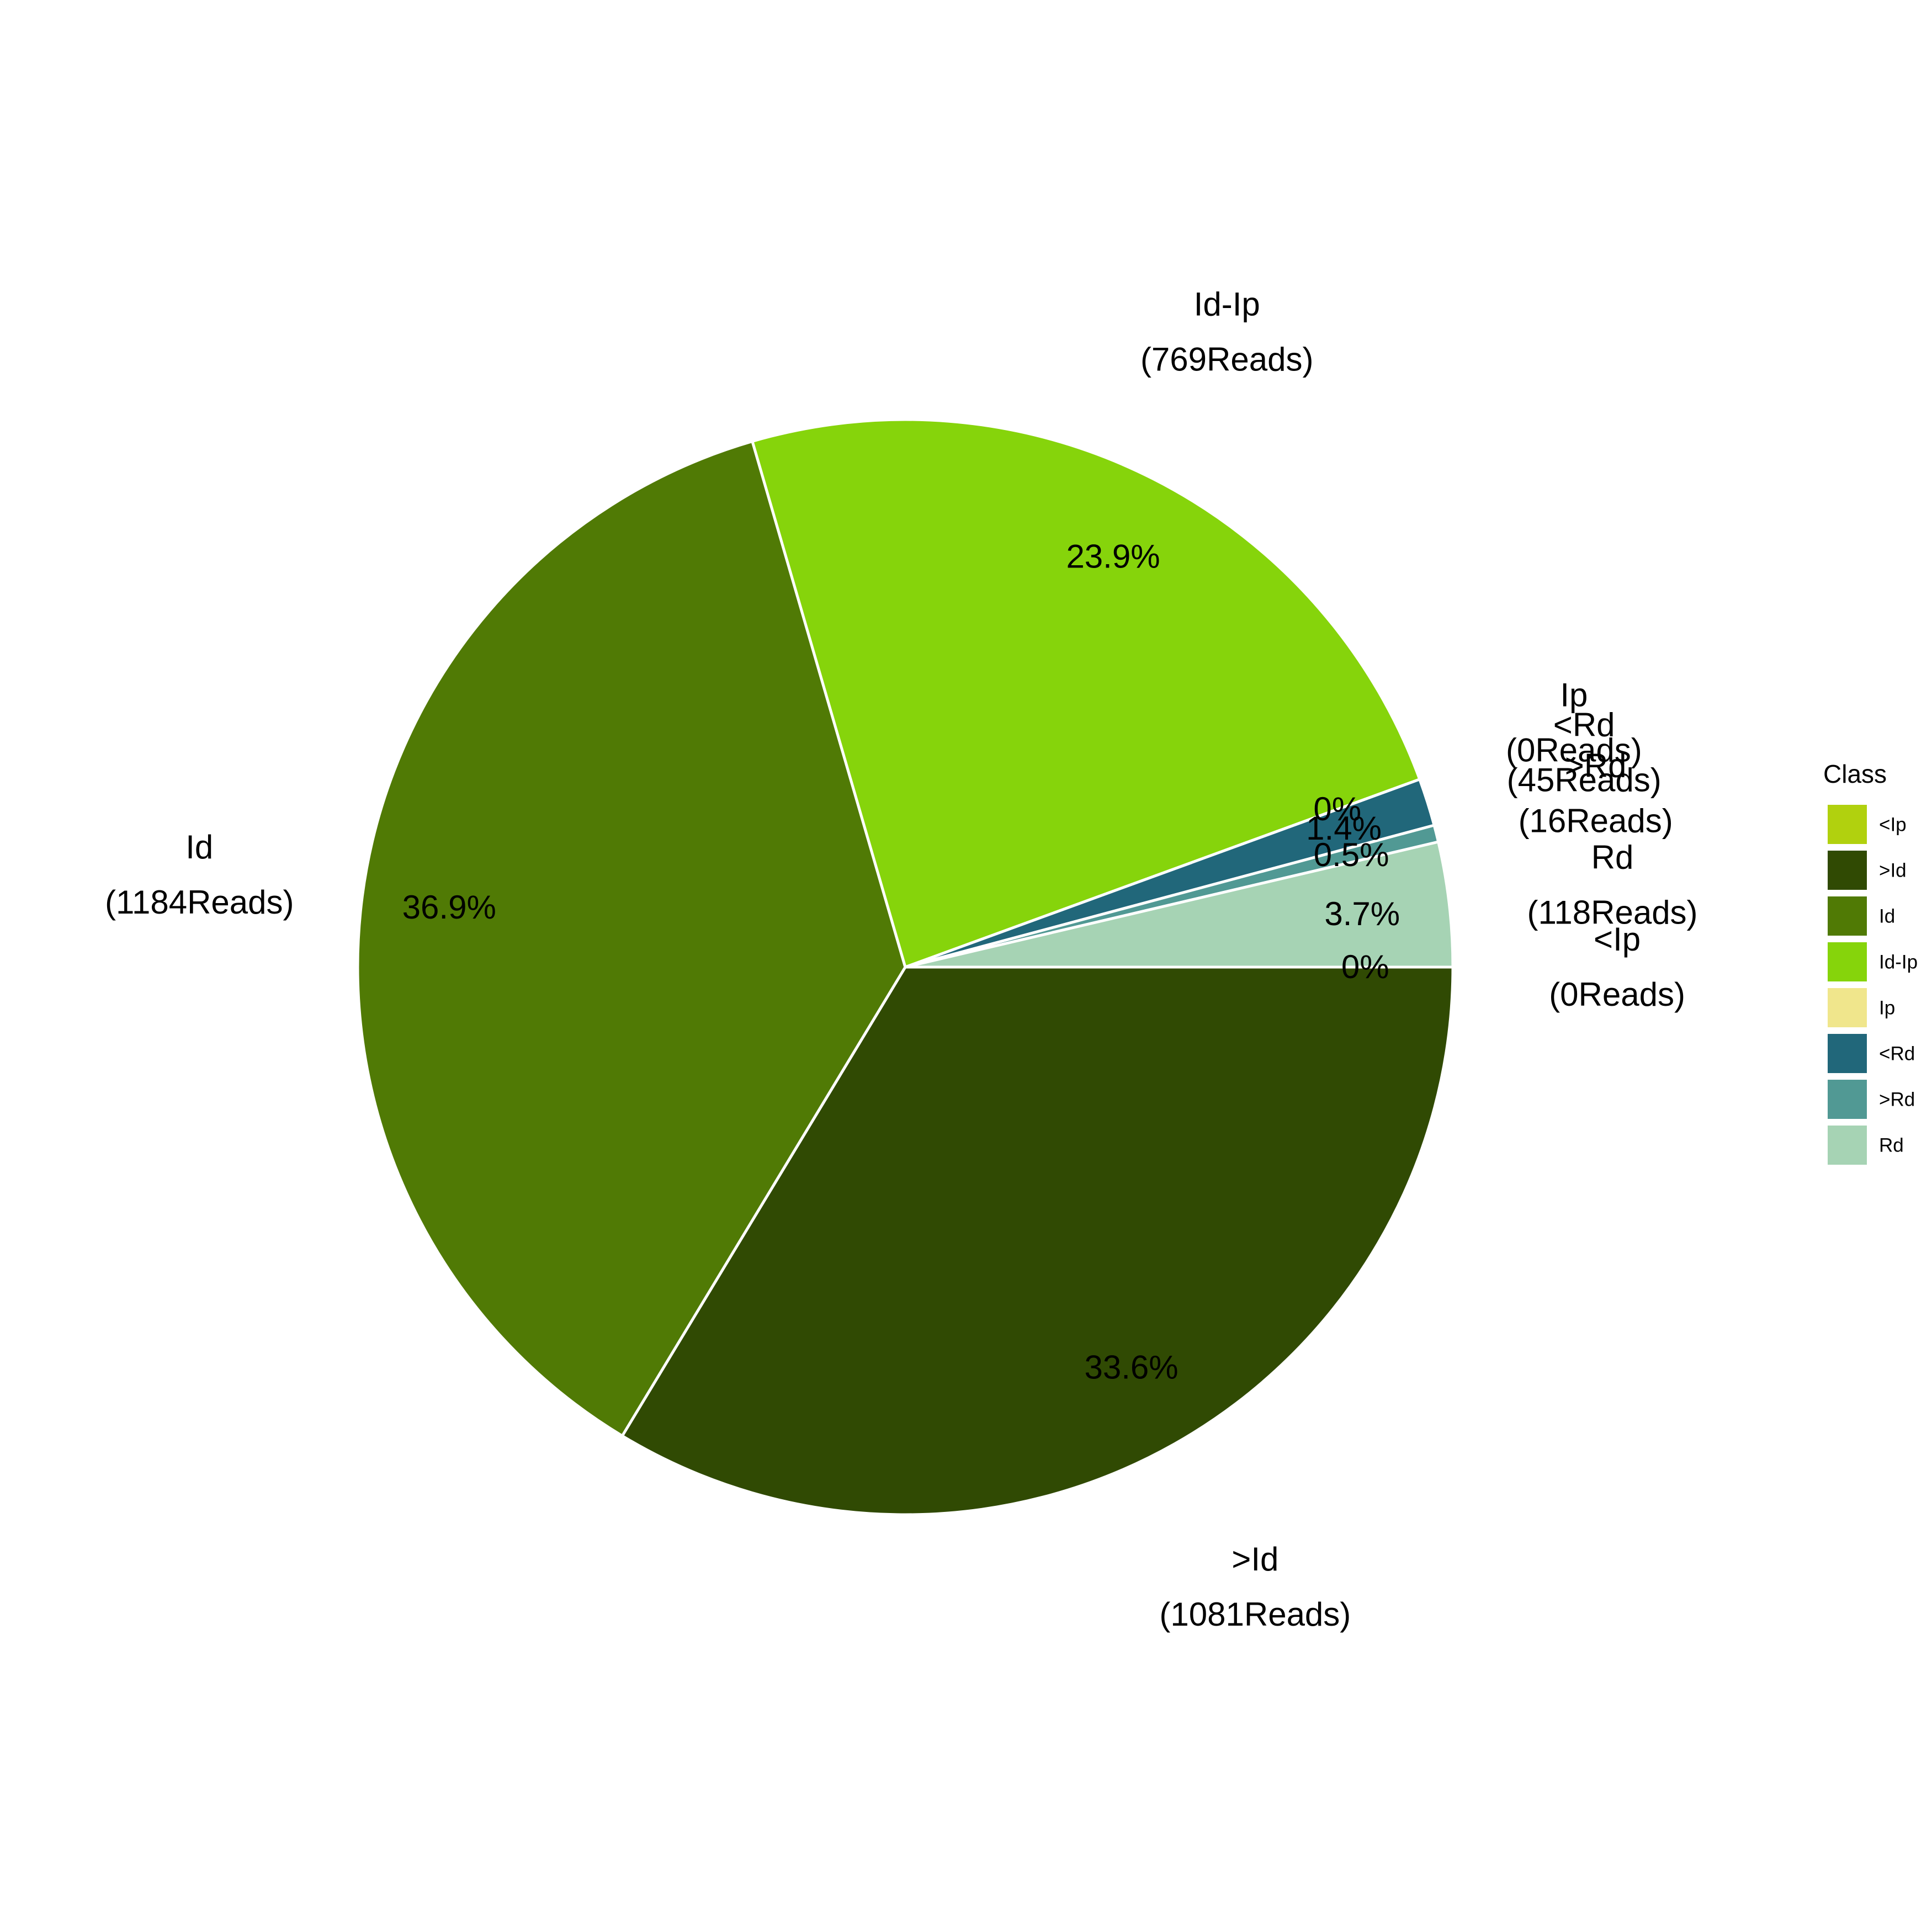 The image size is (1932, 1932). Describe the element at coordinates (1612, 913) in the screenshot. I see `slice-count-label-rd-6: (118Reads)` at that location.